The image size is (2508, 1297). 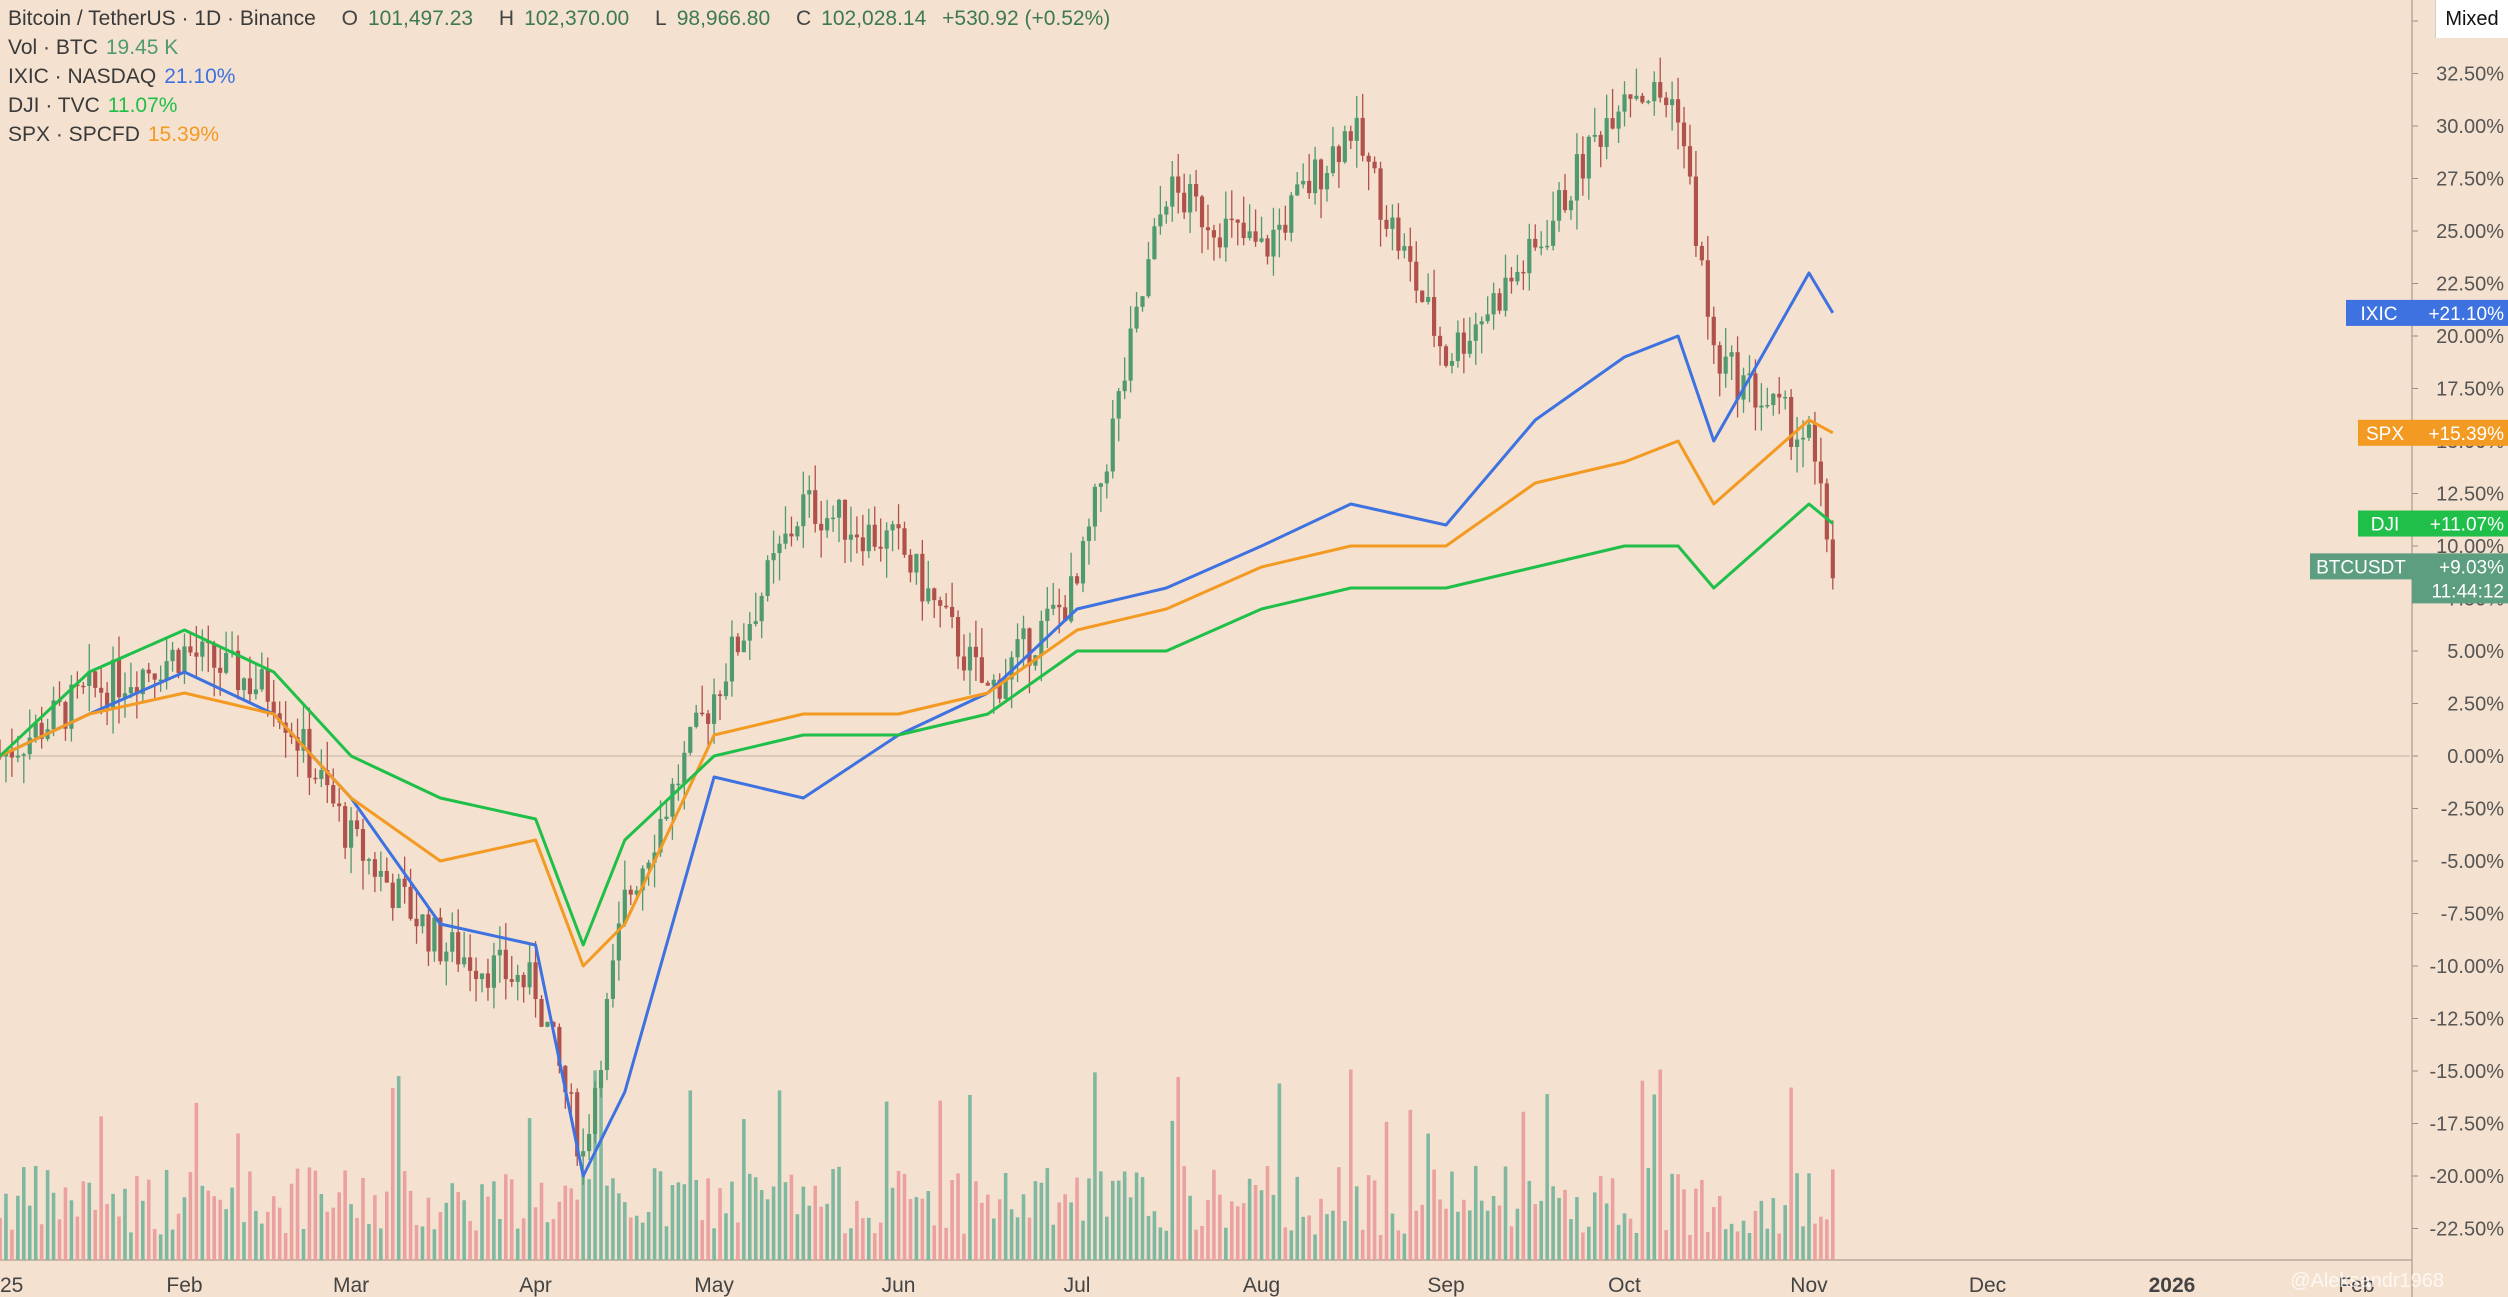 What do you see at coordinates (2466, 314) in the screenshot?
I see `price-tag-value: +21.10%` at bounding box center [2466, 314].